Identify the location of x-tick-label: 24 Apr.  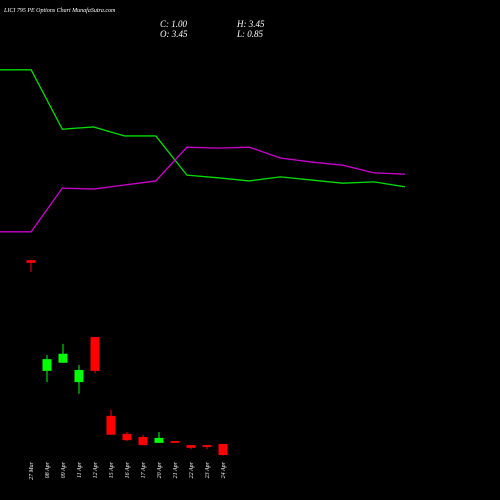
(223, 469).